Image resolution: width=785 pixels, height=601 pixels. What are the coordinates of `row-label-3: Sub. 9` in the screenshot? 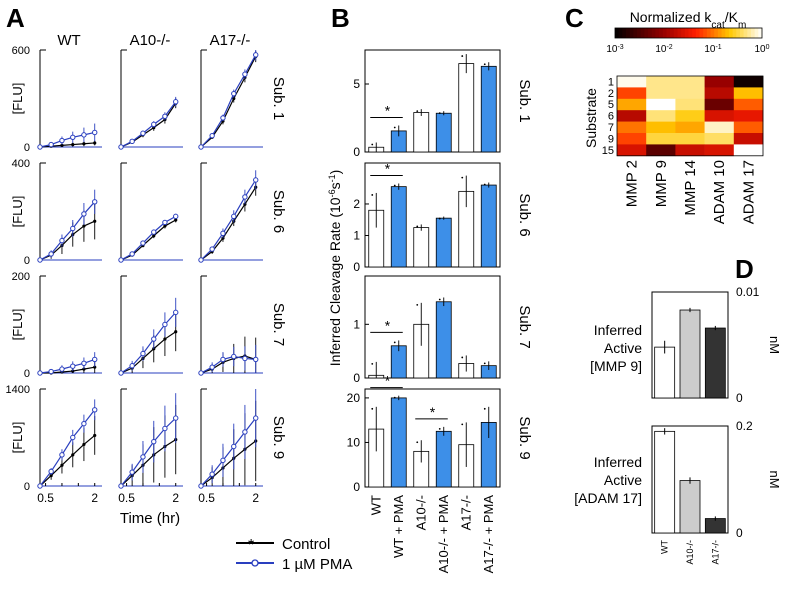 It's located at (278, 437).